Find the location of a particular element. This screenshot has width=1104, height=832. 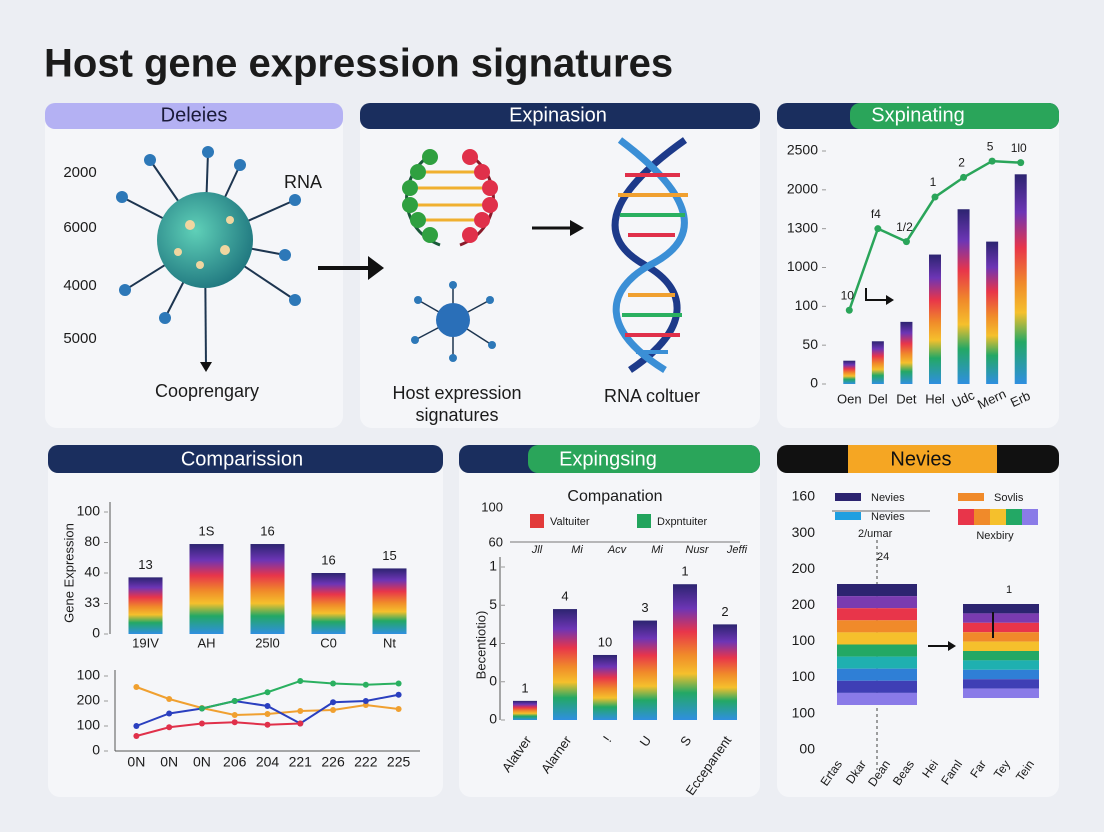

note: 1 is located at coordinates (1009, 590).